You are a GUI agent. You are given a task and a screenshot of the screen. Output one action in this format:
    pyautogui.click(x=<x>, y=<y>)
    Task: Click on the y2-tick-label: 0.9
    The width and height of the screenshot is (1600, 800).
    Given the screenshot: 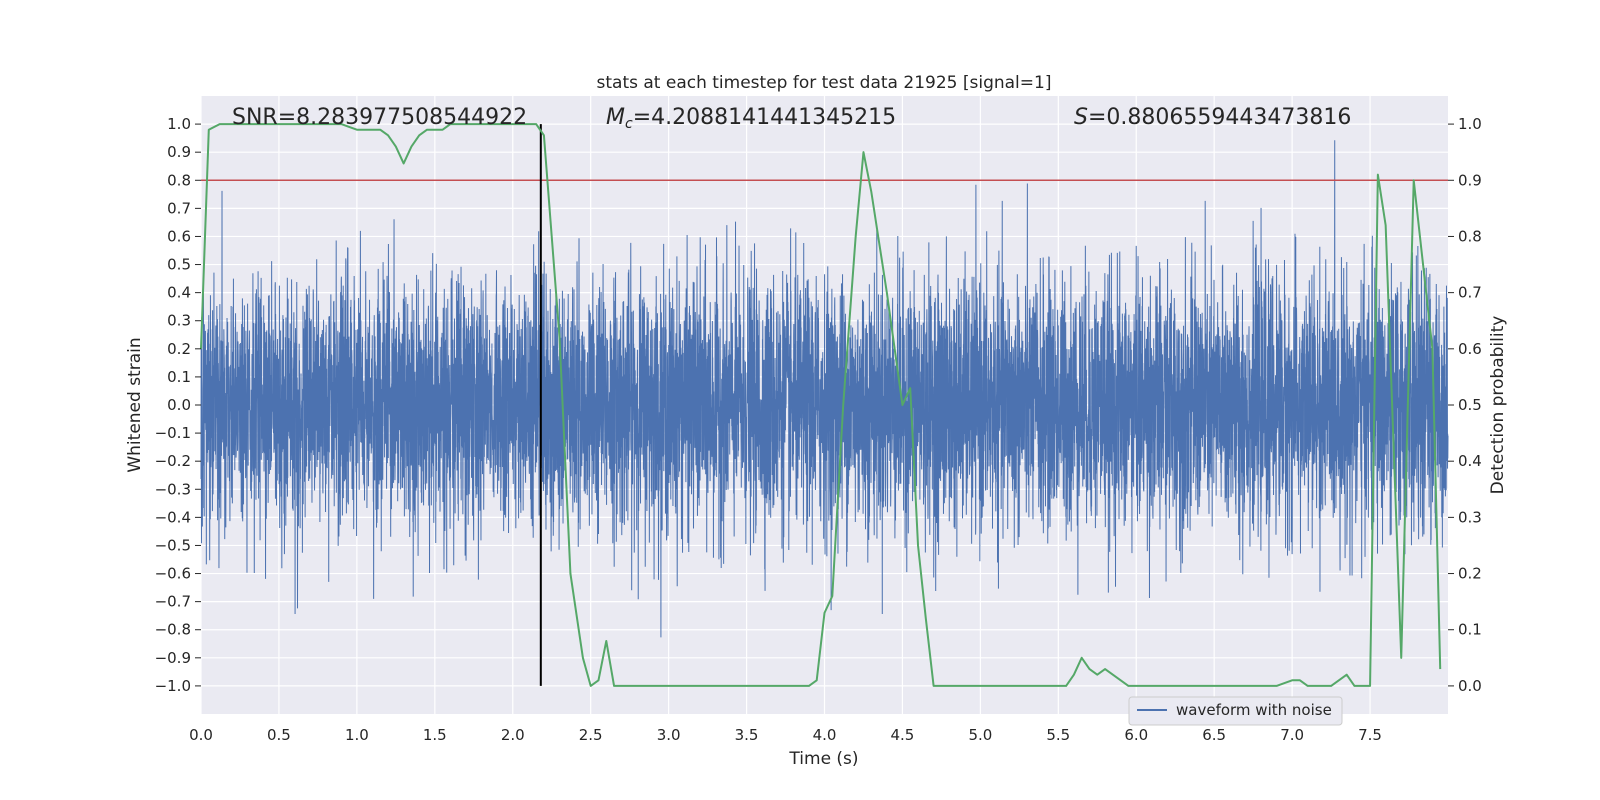 What is the action you would take?
    pyautogui.click(x=1470, y=180)
    